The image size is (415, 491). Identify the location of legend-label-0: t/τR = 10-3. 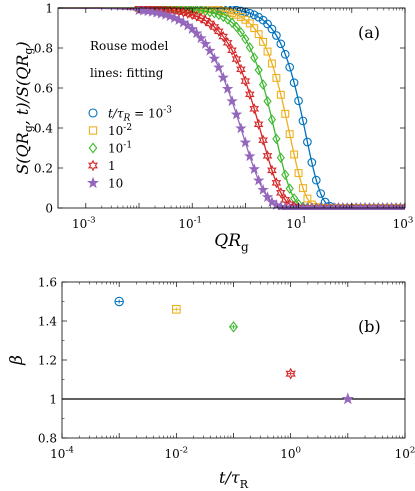
(140, 115).